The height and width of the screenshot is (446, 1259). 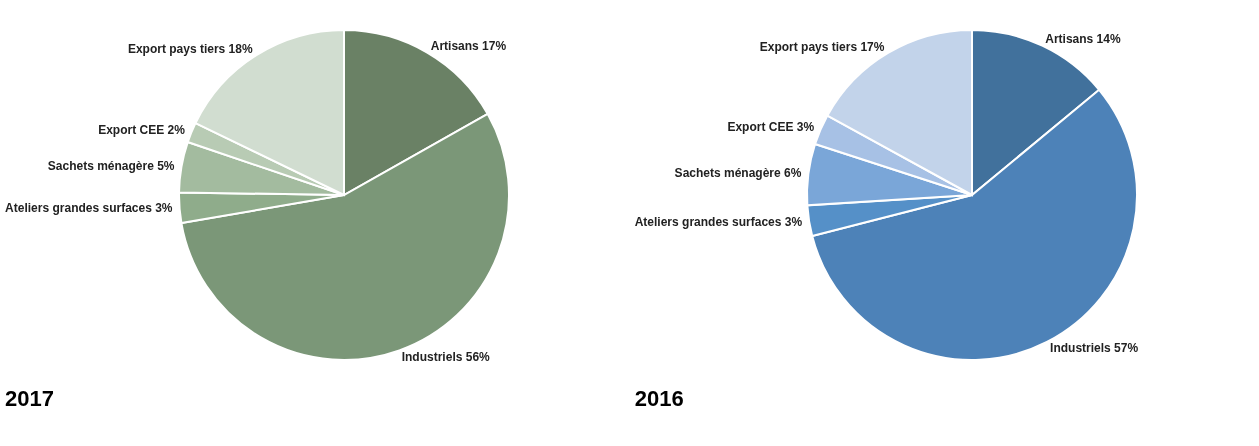 I want to click on text: 2017, so click(x=30, y=398).